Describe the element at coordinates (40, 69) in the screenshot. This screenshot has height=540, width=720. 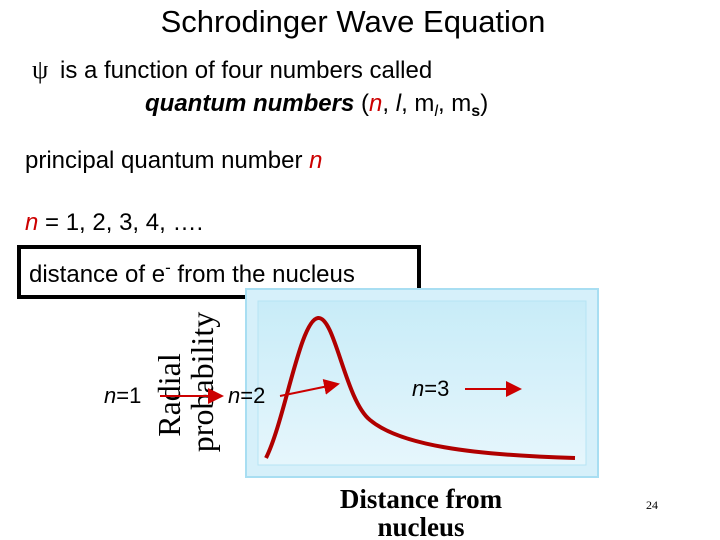
I see `psi-symbol: ψ` at that location.